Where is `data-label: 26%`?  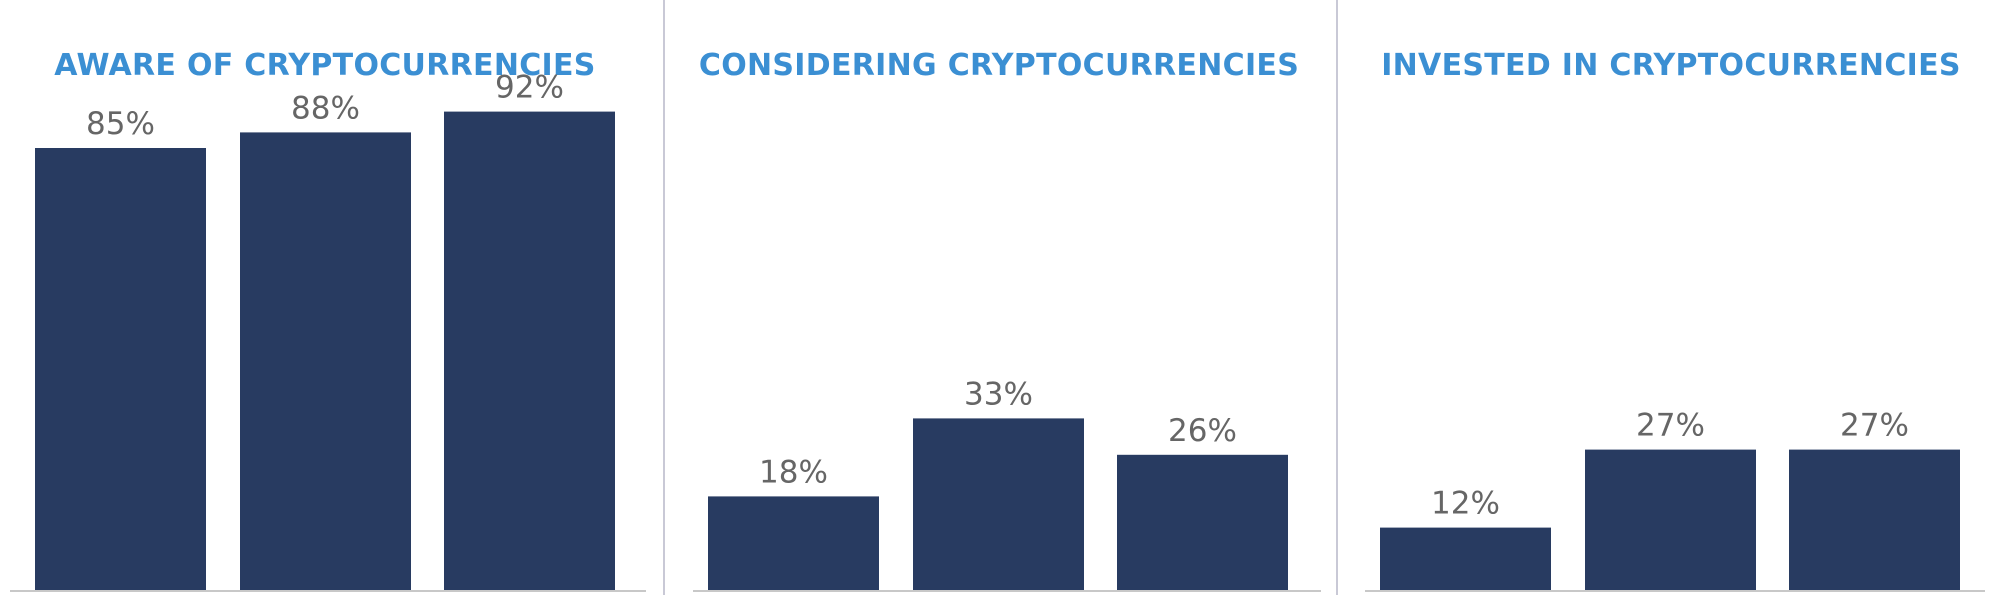 data-label: 26% is located at coordinates (1202, 431).